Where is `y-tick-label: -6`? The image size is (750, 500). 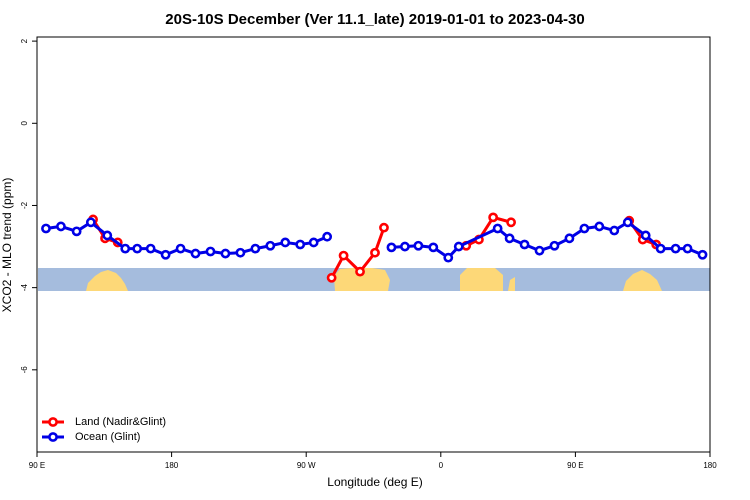 y-tick-label: -6 is located at coordinates (24, 370).